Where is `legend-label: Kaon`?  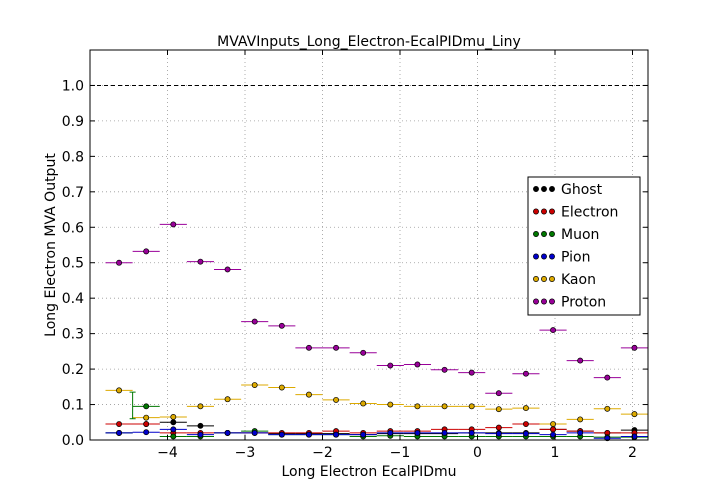 legend-label: Kaon is located at coordinates (578, 280).